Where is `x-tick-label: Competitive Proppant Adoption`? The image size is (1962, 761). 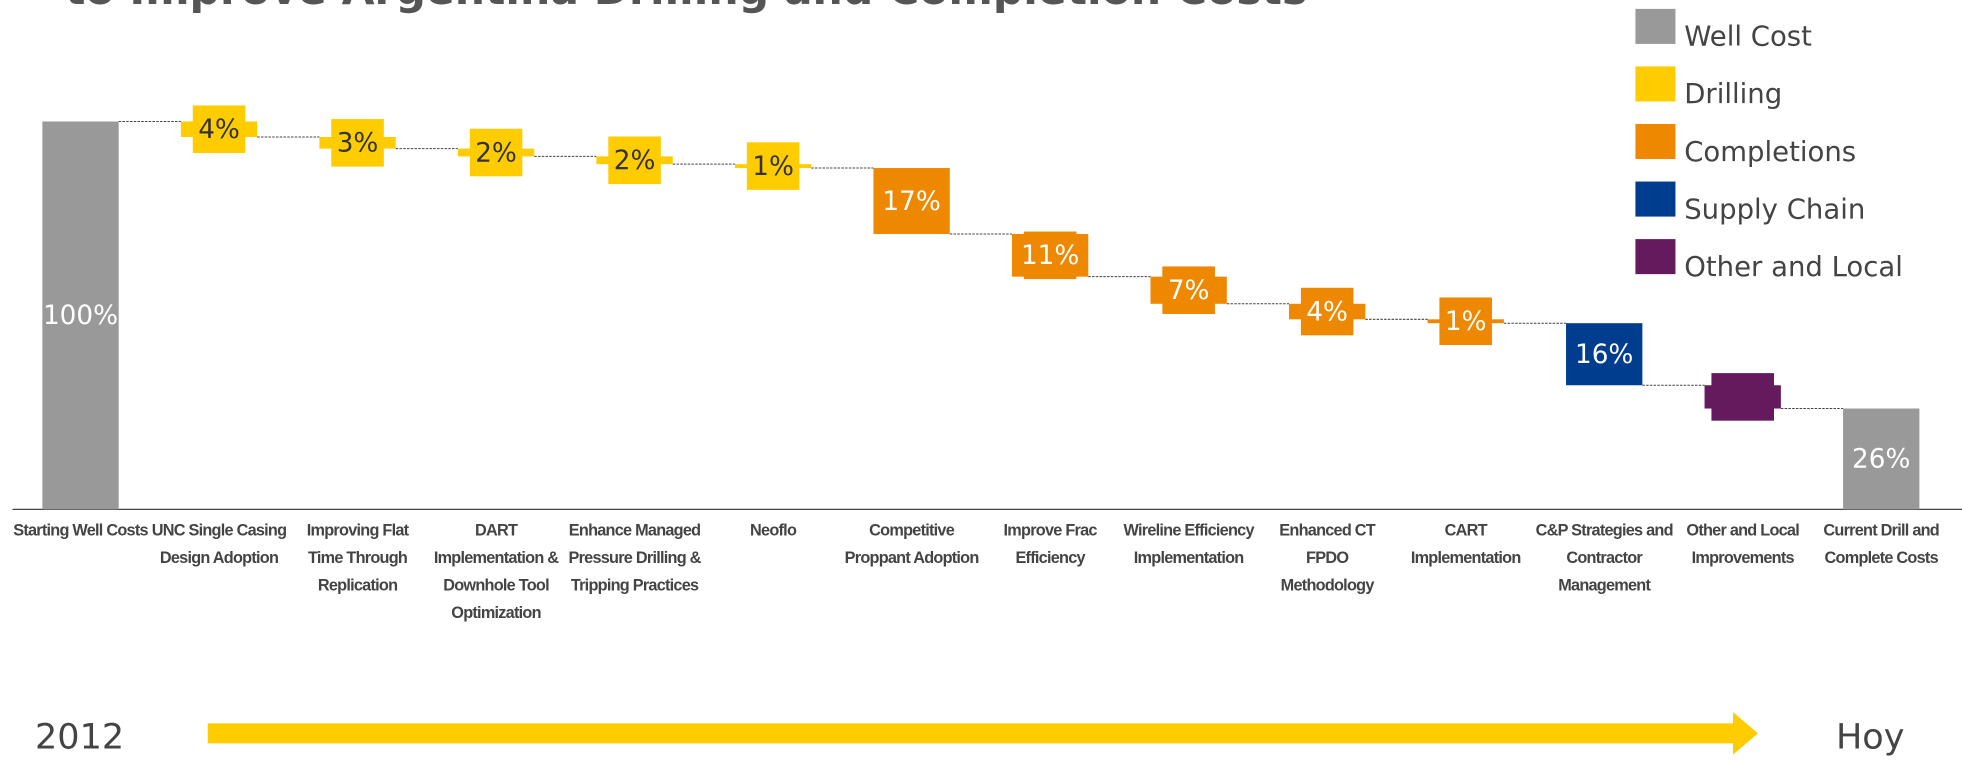
x-tick-label: Competitive Proppant Adoption is located at coordinates (912, 543).